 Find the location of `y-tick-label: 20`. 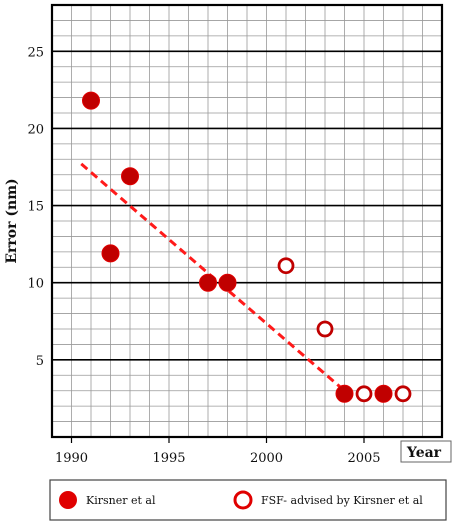

y-tick-label: 20 is located at coordinates (35, 129).